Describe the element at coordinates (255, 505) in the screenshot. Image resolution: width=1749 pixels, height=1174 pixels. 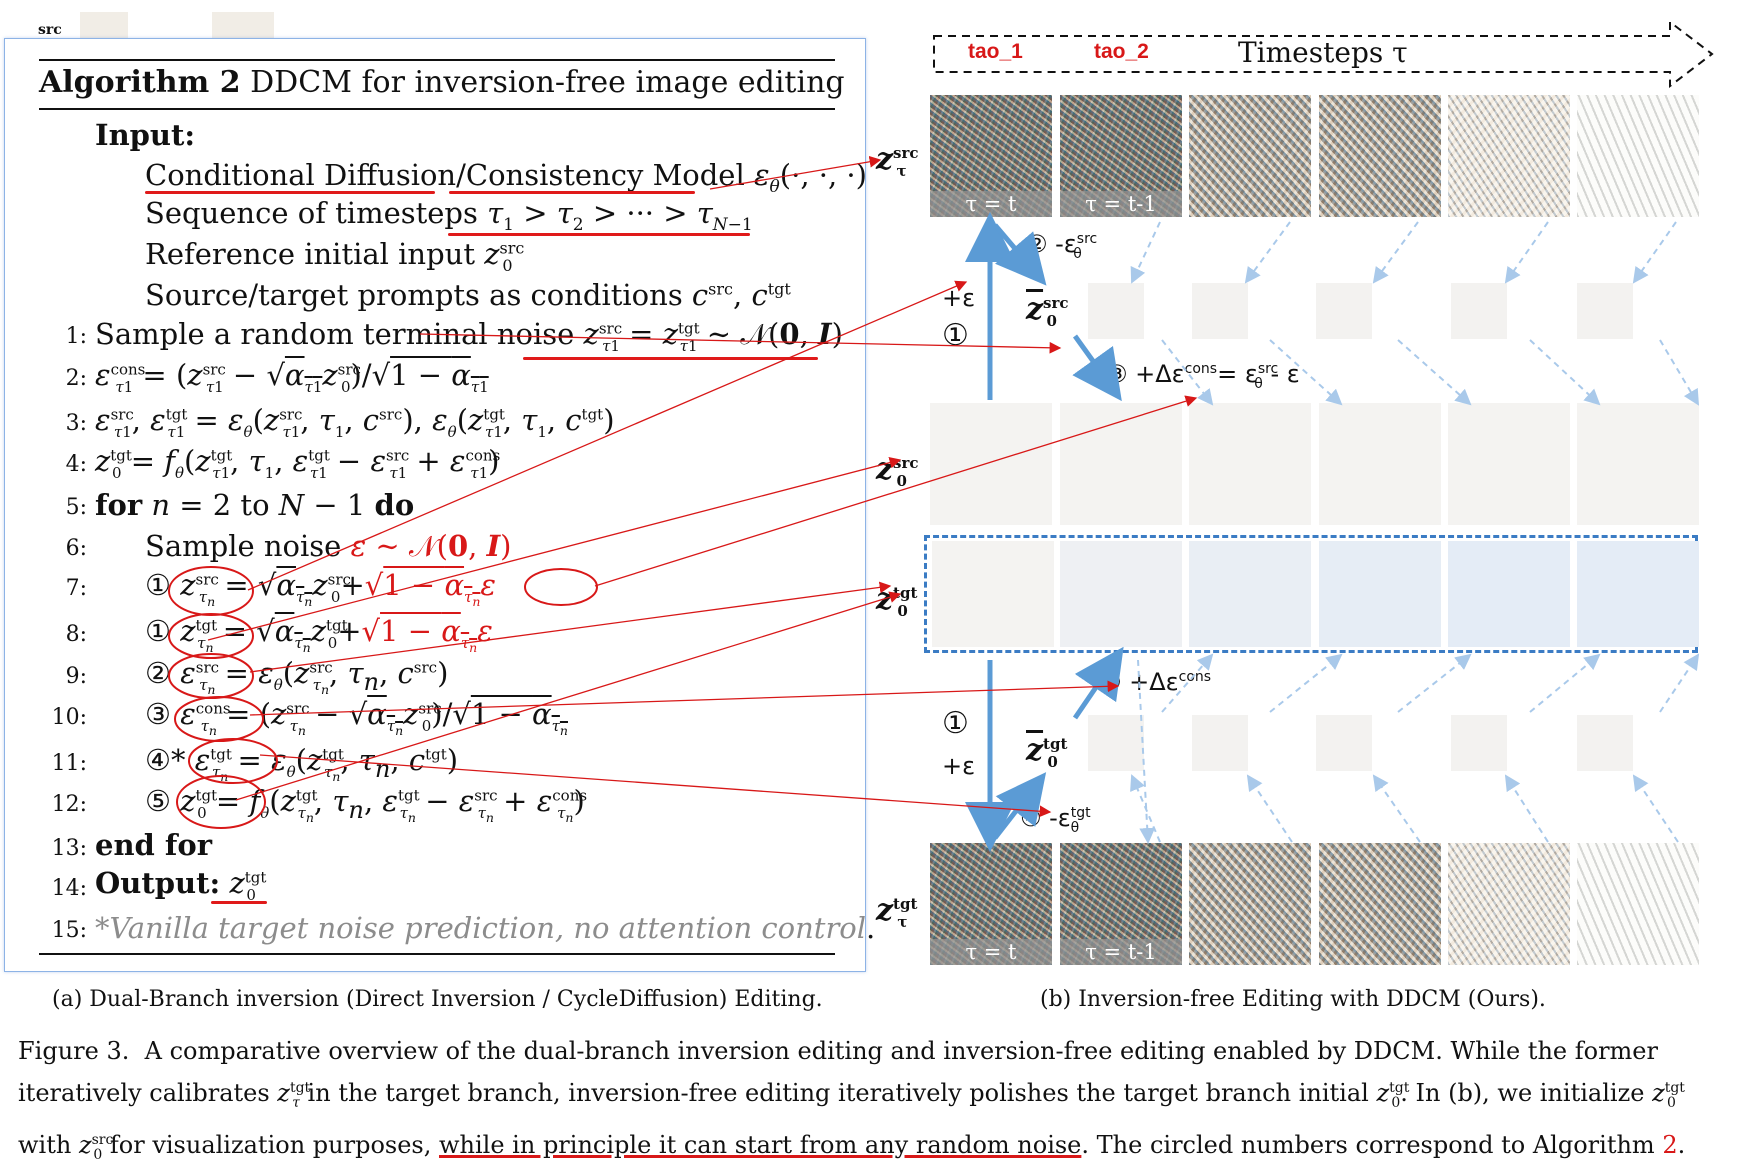
I see `algo-line-5: for n = 2 to N − 1 do` at that location.